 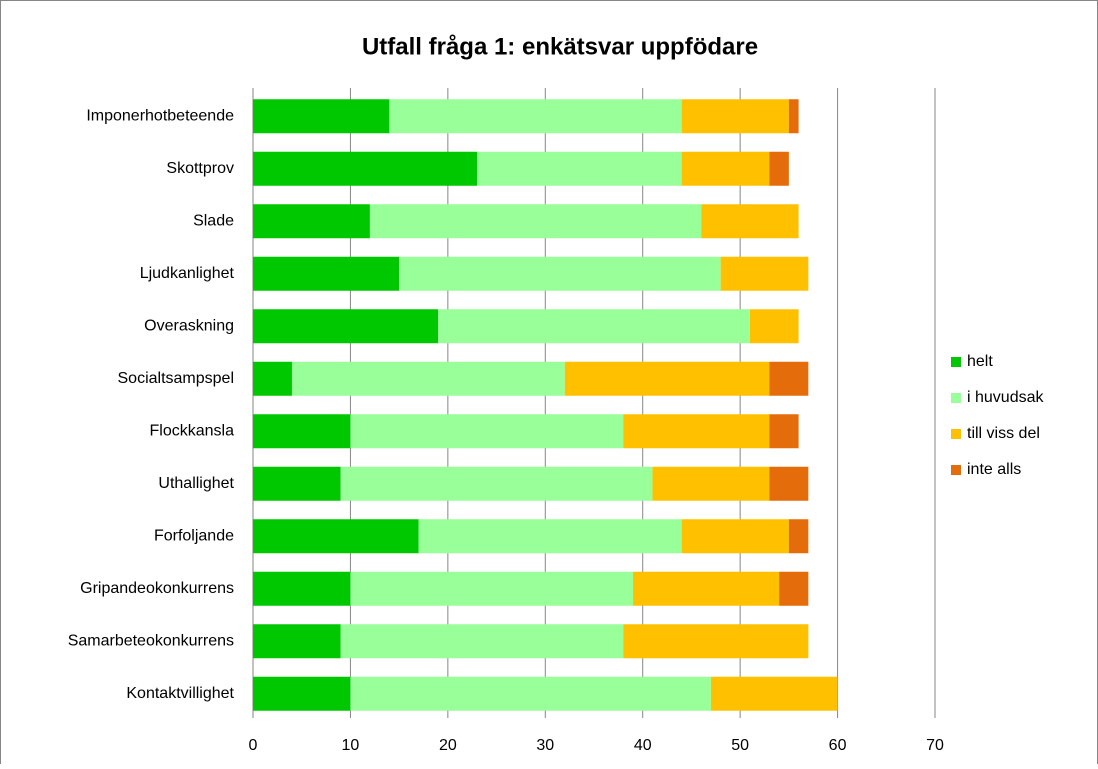 I want to click on y-tick-label: Kontaktvillighet, so click(x=180, y=693).